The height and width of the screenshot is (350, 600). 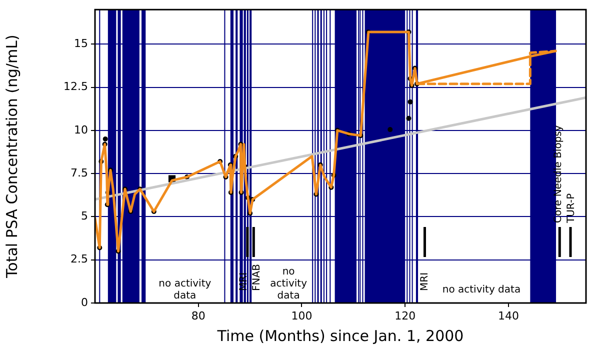 I want to click on x-tick-label: 100, so click(x=301, y=315).